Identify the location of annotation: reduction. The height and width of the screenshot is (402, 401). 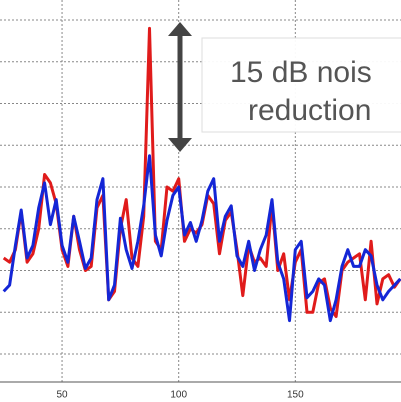
(309, 110).